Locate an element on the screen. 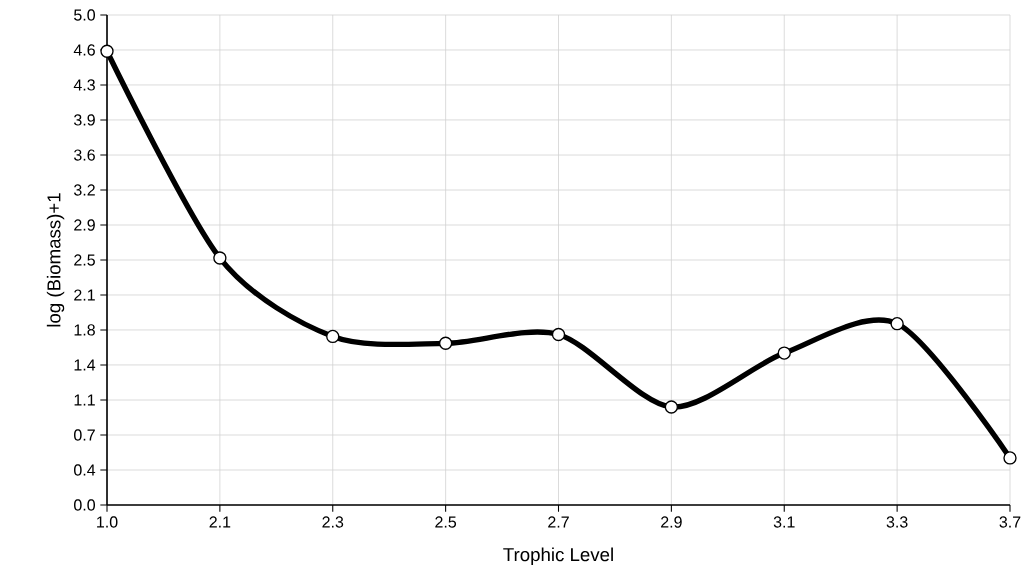 This screenshot has width=1025, height=584. x-axis-title: Trophic Level is located at coordinates (558, 556).